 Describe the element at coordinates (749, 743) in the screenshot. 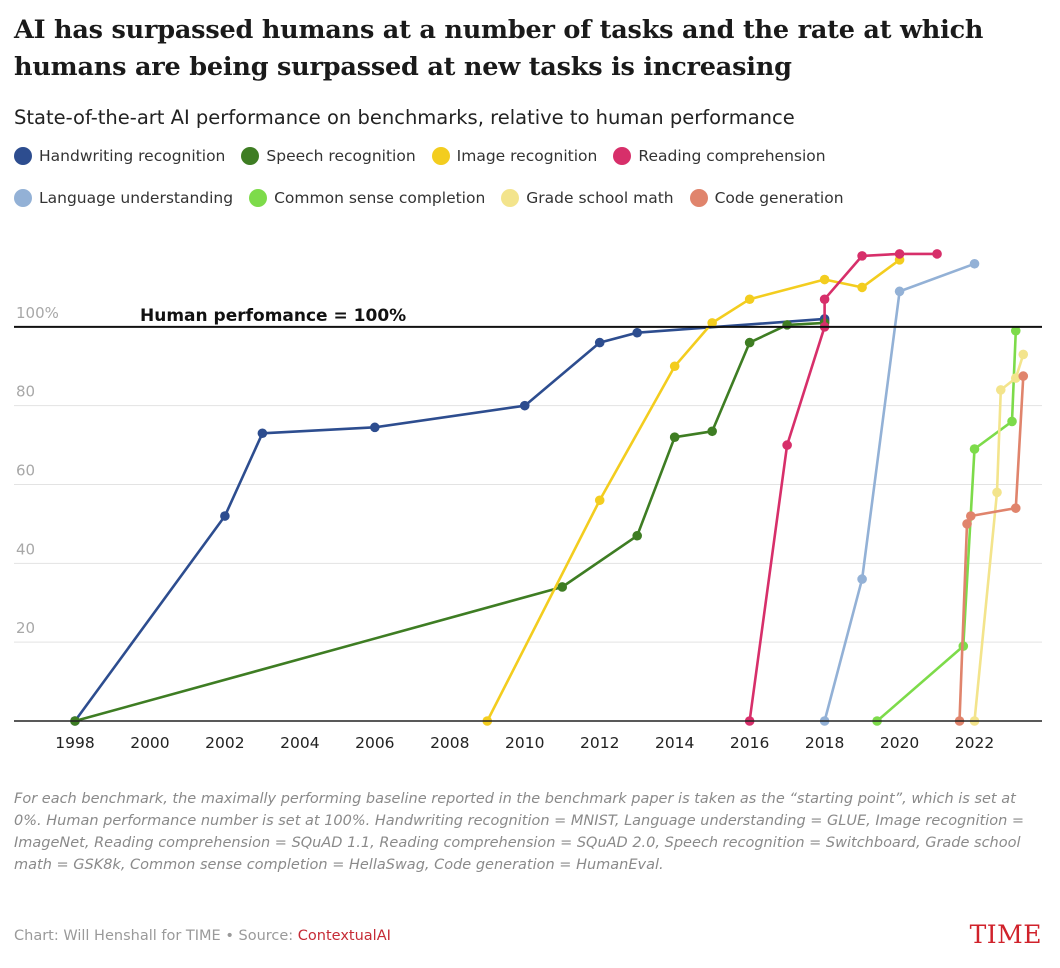

I see `x-tick-label: 2016` at that location.